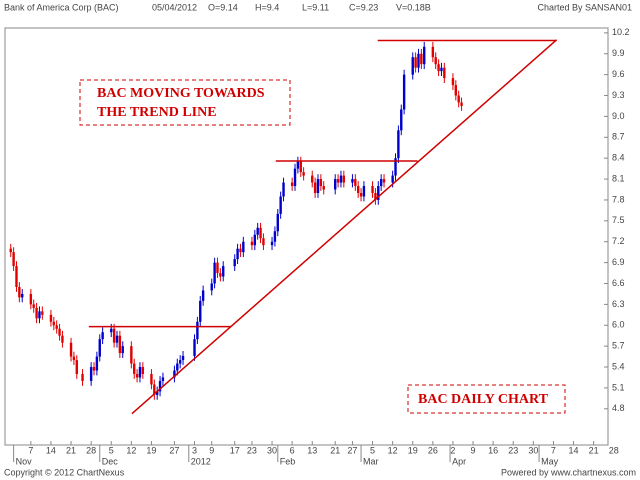 Image resolution: width=640 pixels, height=480 pixels. Describe the element at coordinates (151, 450) in the screenshot. I see `x-tick-label: 19` at that location.